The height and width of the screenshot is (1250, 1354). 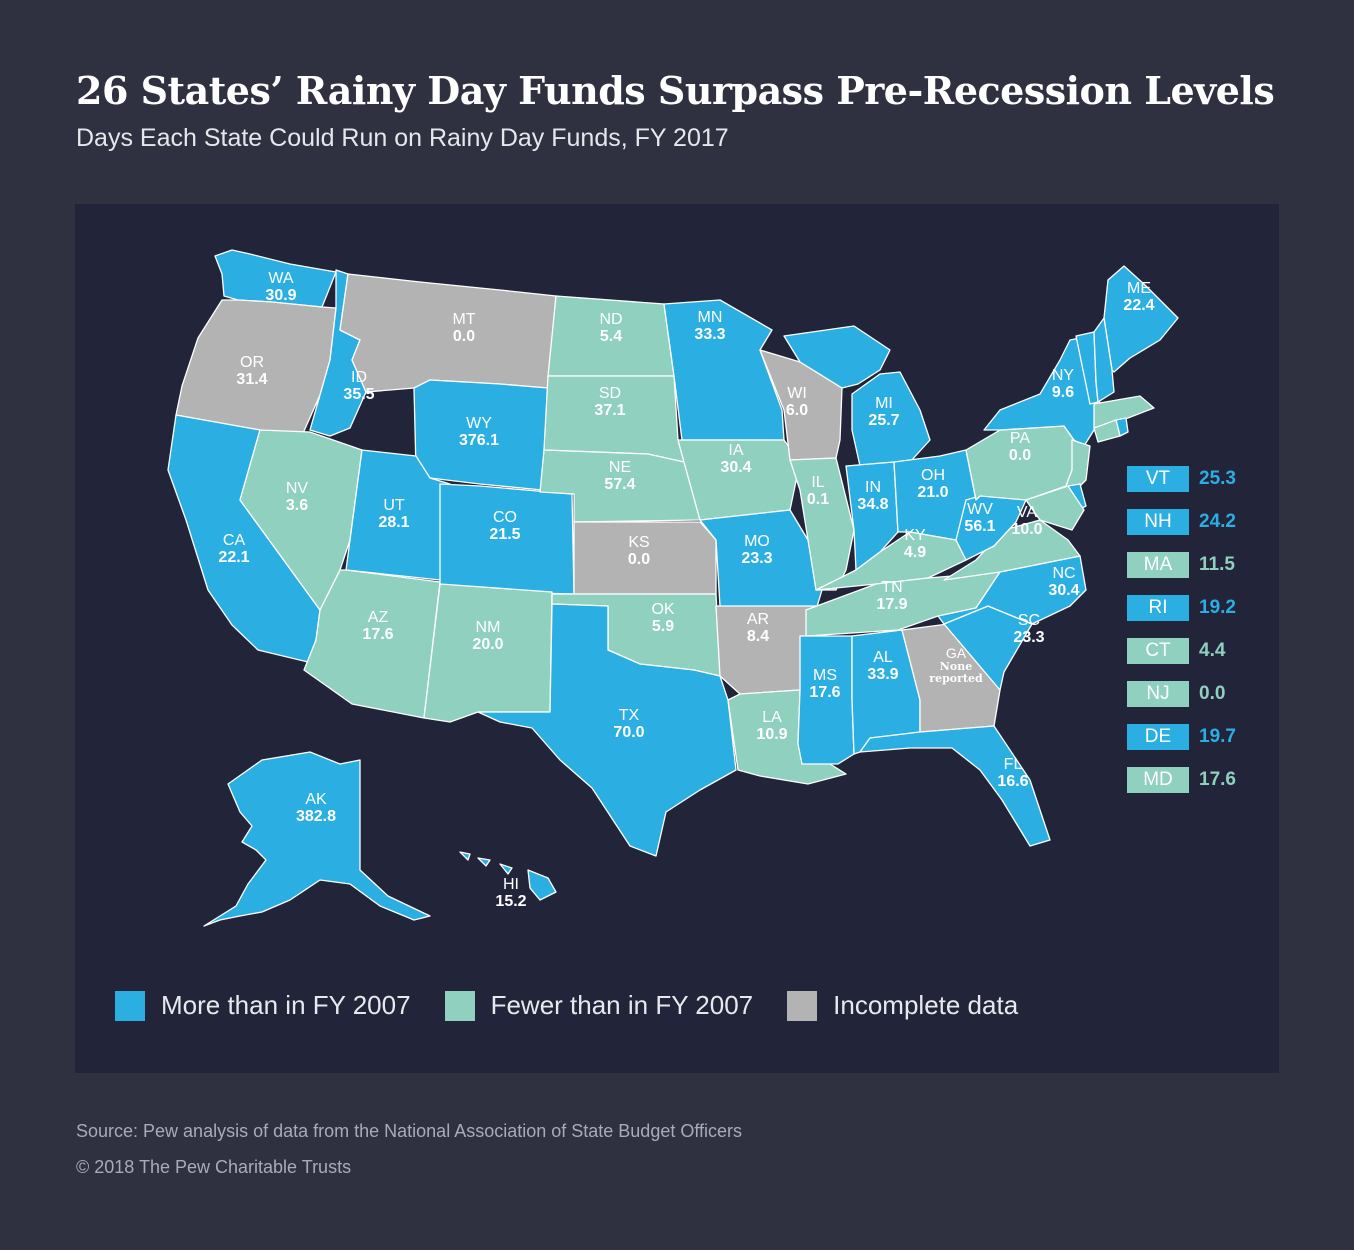 What do you see at coordinates (933, 492) in the screenshot?
I see `state-value: 21.0` at bounding box center [933, 492].